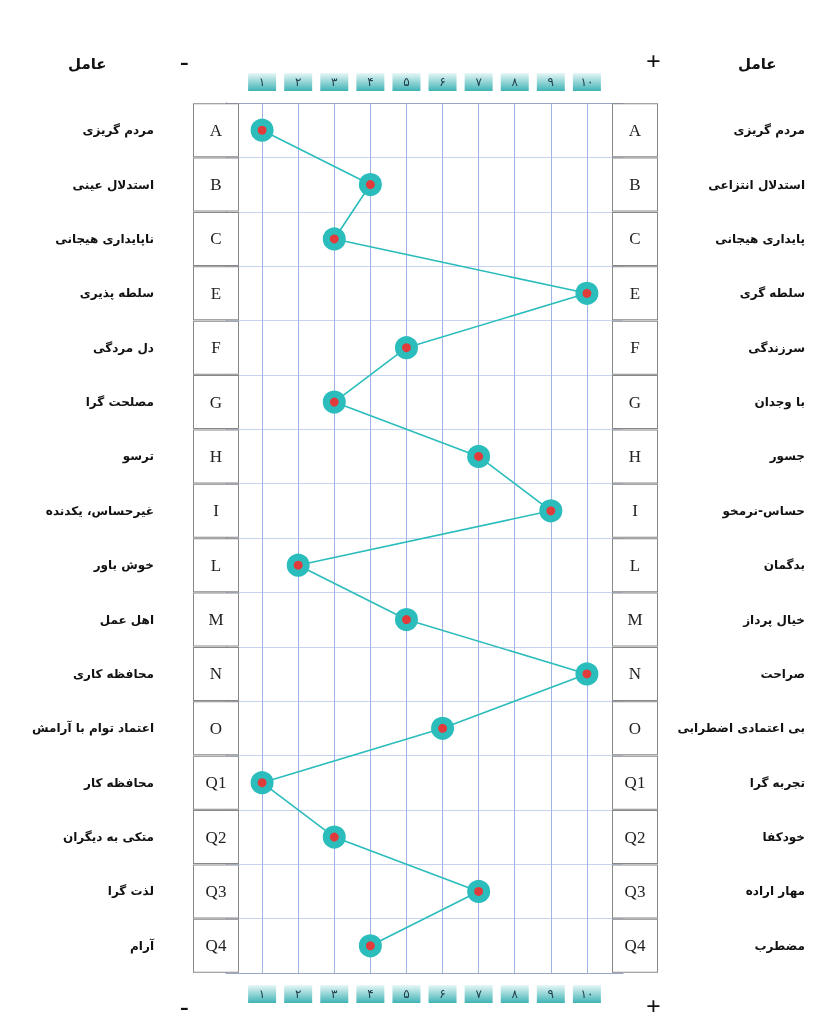 Image resolution: width=821 pixels, height=1028 pixels. I want to click on x-tick-label: ۶, so click(442, 994).